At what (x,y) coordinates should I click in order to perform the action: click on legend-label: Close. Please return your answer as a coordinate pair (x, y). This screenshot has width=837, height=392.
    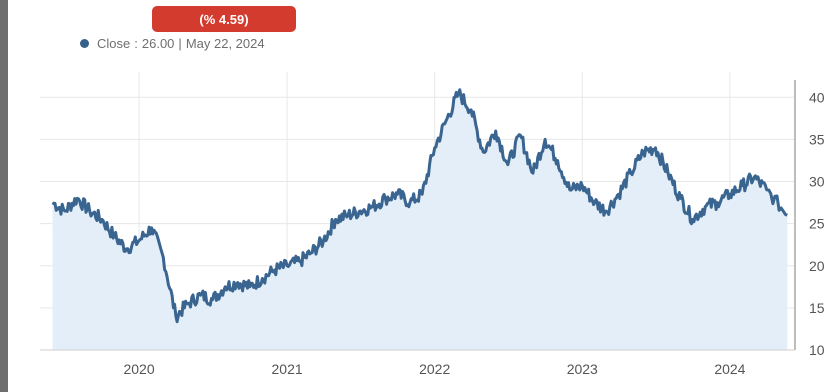
    Looking at the image, I should click on (114, 43).